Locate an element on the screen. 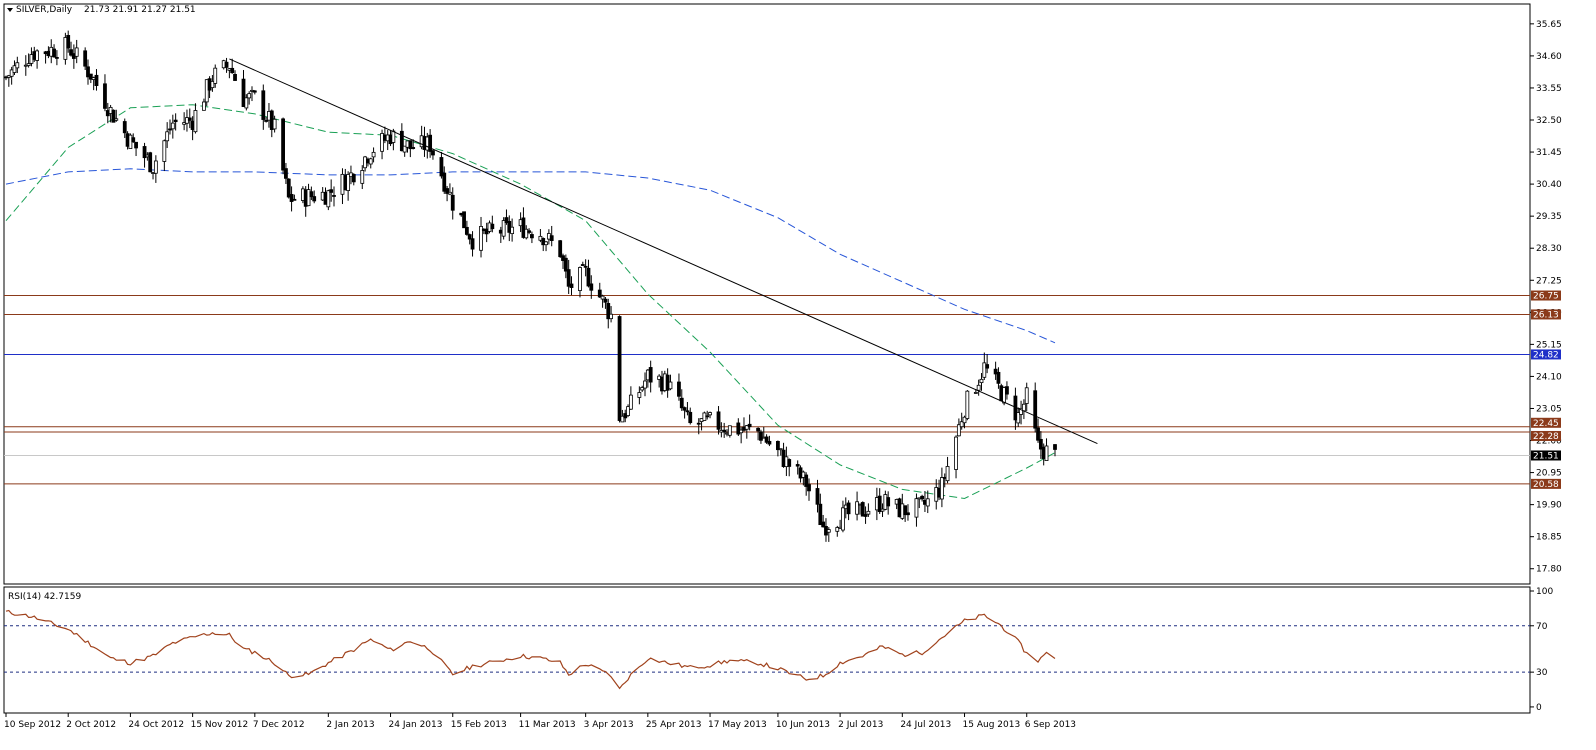  price-tick-label: 34.60 is located at coordinates (1549, 57).